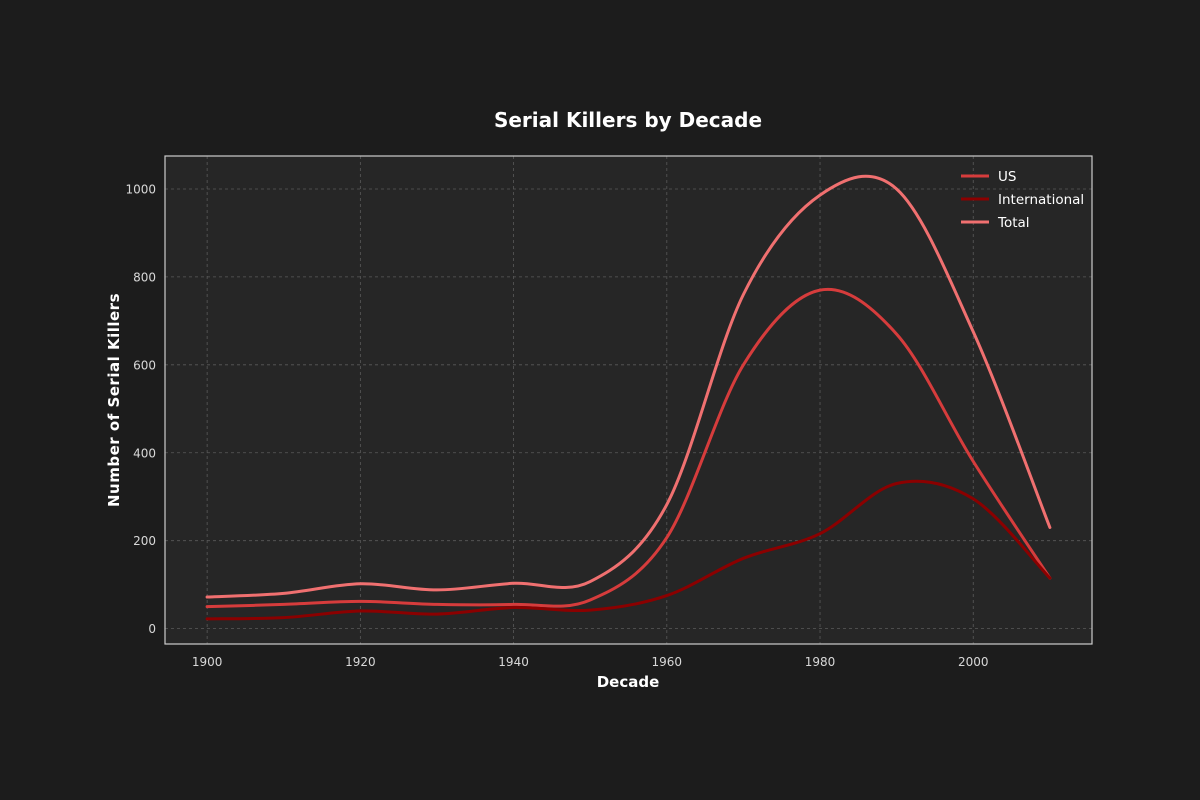  What do you see at coordinates (628, 550) in the screenshot?
I see `series-line-international` at bounding box center [628, 550].